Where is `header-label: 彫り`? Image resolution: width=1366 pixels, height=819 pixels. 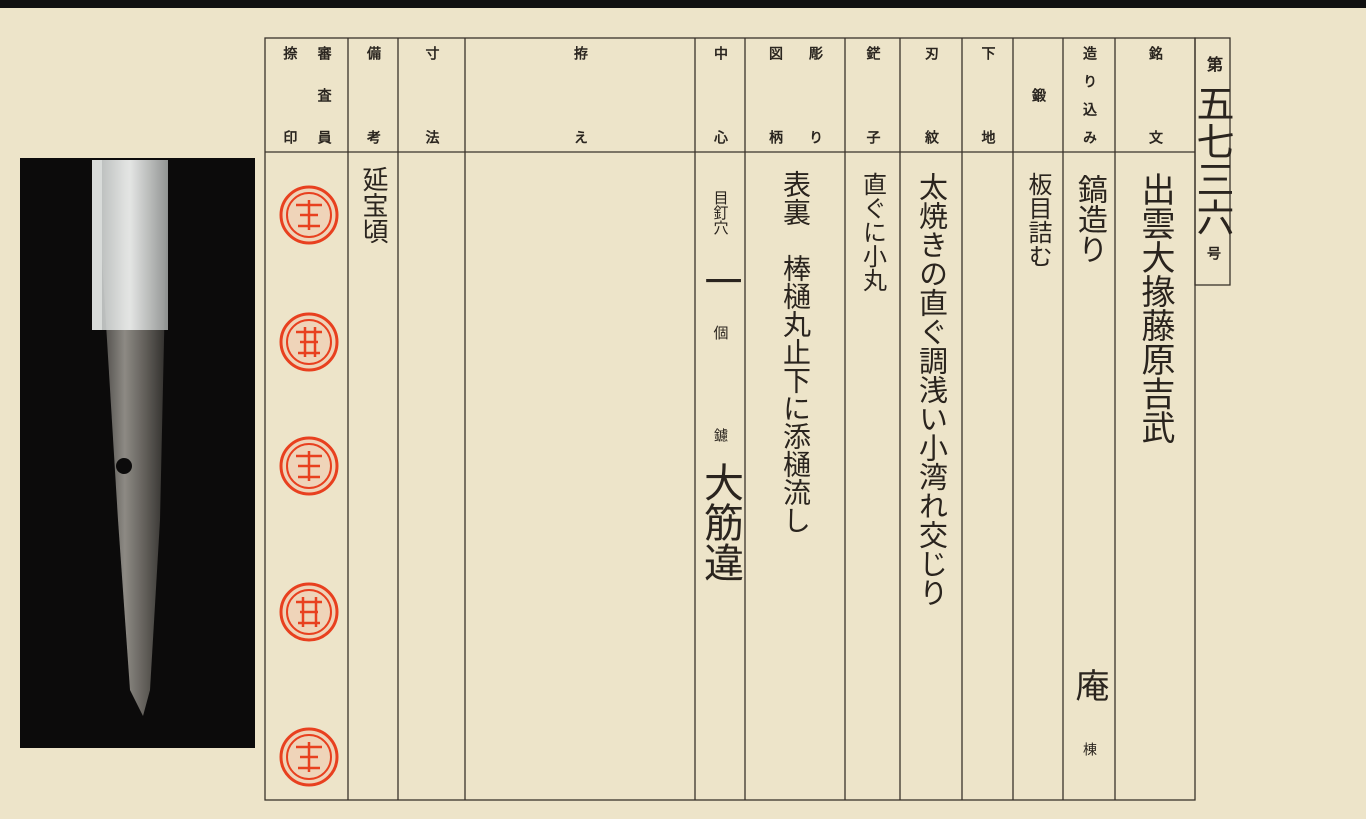 header-label: 彫り is located at coordinates (815, 95).